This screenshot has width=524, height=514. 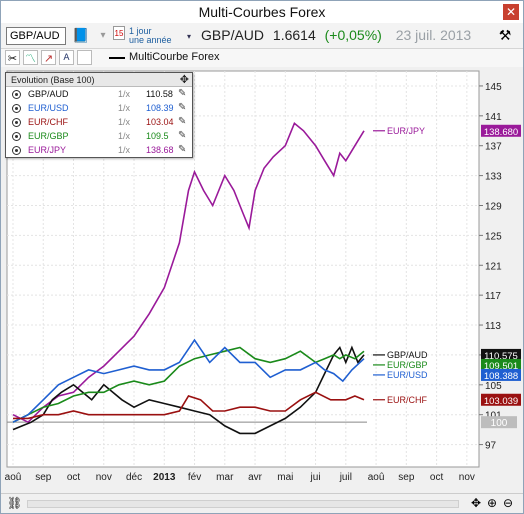 I want to click on pan-icon: ✥, so click(x=476, y=503).